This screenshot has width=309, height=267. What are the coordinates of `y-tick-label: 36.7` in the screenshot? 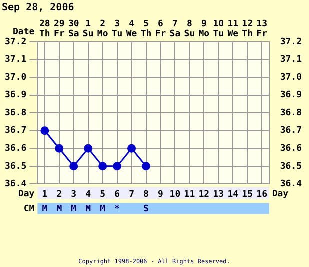 It's located at (15, 131).